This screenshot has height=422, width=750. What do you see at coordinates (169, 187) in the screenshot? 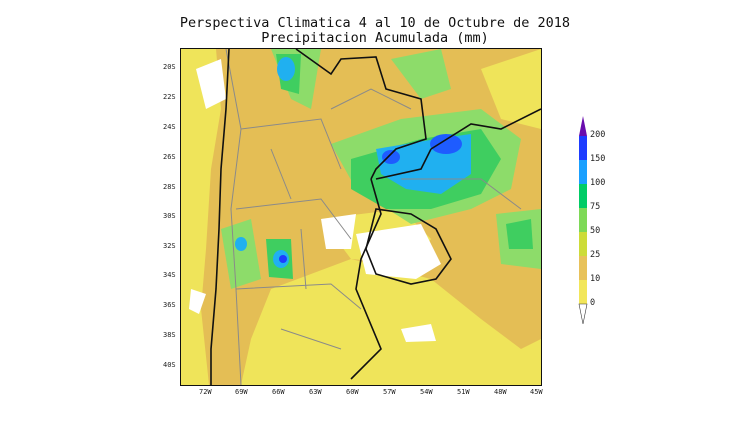
I see `lat-label-28s: 28S` at bounding box center [169, 187].